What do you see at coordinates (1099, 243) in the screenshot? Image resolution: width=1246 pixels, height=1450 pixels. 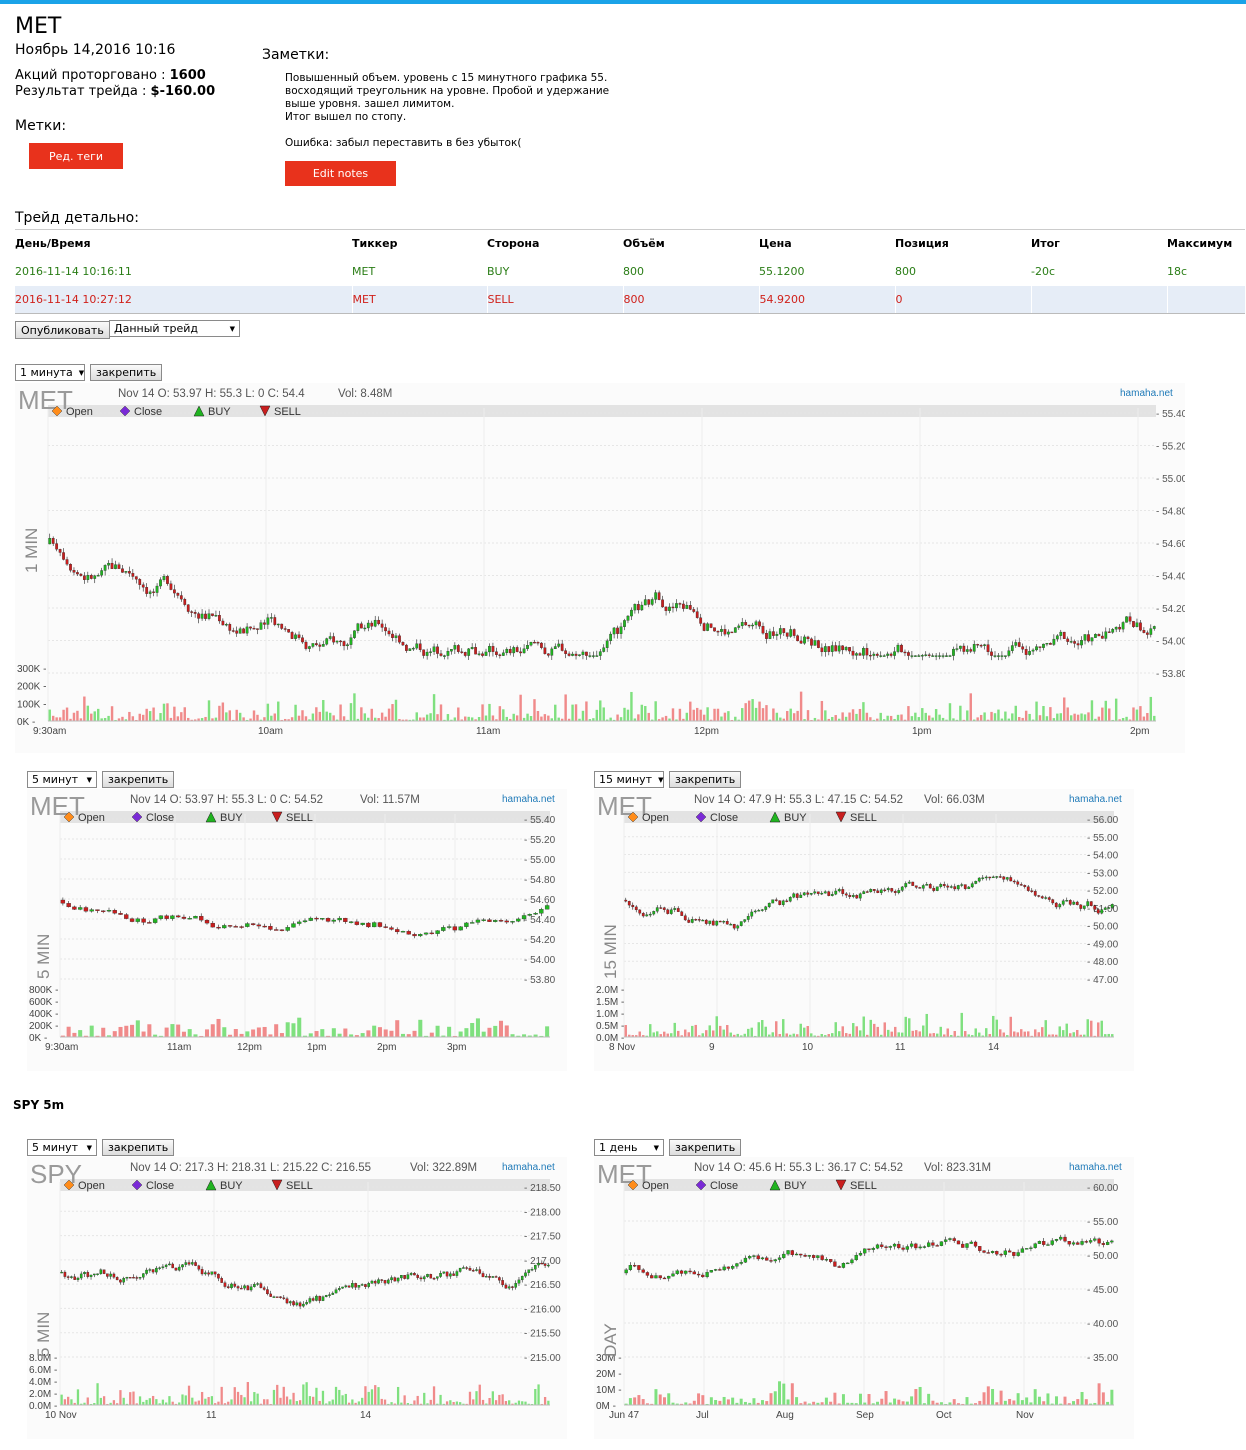 I see `column-header: Итог` at bounding box center [1099, 243].